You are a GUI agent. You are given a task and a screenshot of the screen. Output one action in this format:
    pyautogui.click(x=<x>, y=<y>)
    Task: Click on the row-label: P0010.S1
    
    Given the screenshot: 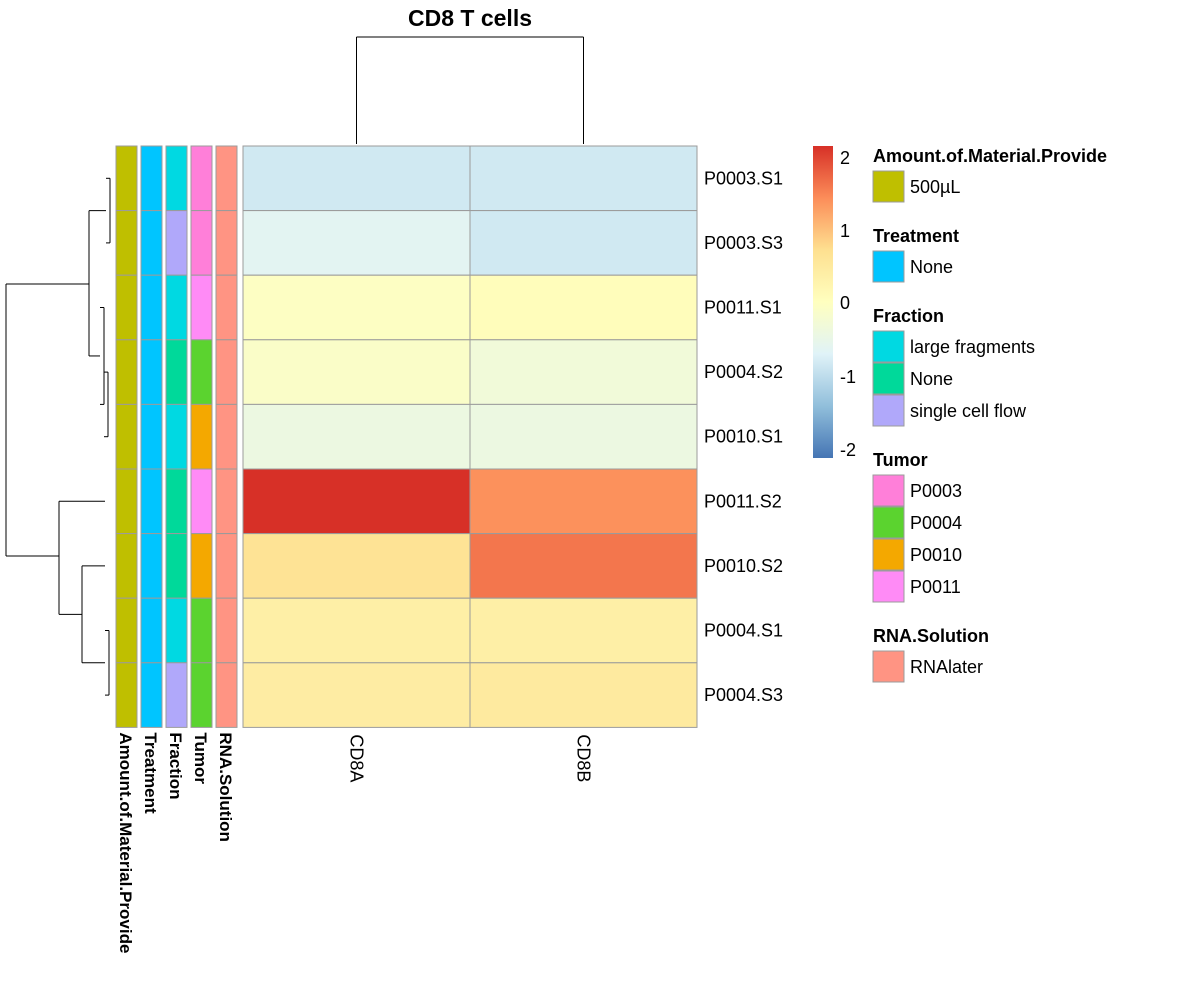 What is the action you would take?
    pyautogui.click(x=743, y=437)
    